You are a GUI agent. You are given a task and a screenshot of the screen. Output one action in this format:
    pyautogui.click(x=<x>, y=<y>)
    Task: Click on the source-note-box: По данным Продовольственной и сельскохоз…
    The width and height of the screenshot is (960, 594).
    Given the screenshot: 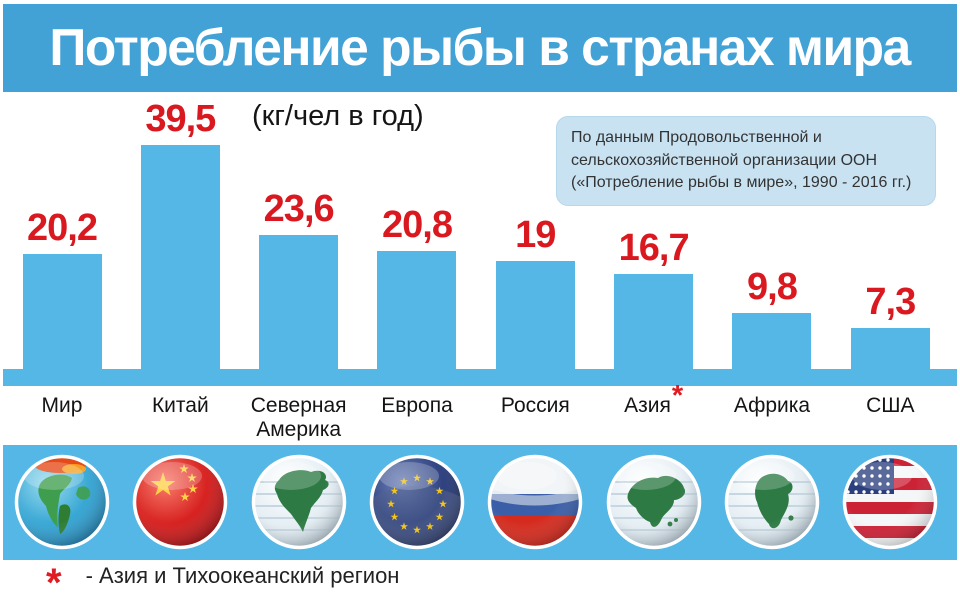 What is the action you would take?
    pyautogui.click(x=746, y=161)
    